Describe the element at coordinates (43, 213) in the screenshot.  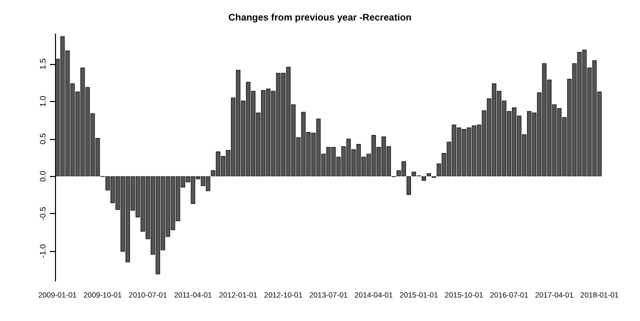
I see `y-tick-label: -0.5` at that location.